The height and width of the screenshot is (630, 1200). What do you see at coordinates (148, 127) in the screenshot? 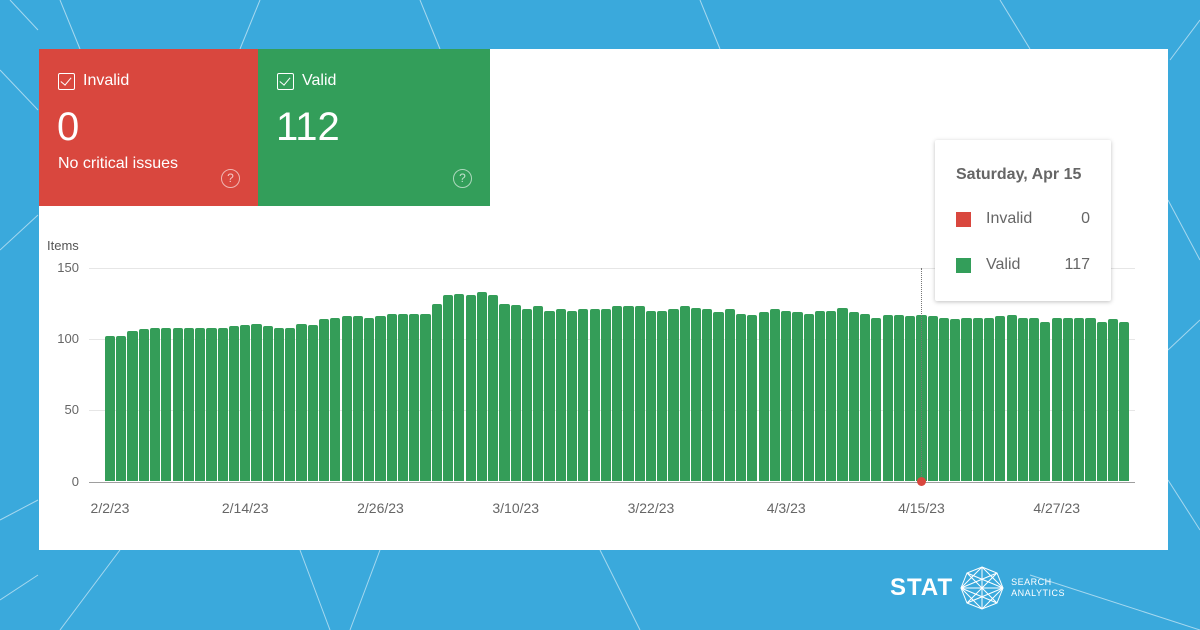
I see `invalid-card: Invalid 0 No critical issues ?` at bounding box center [148, 127].